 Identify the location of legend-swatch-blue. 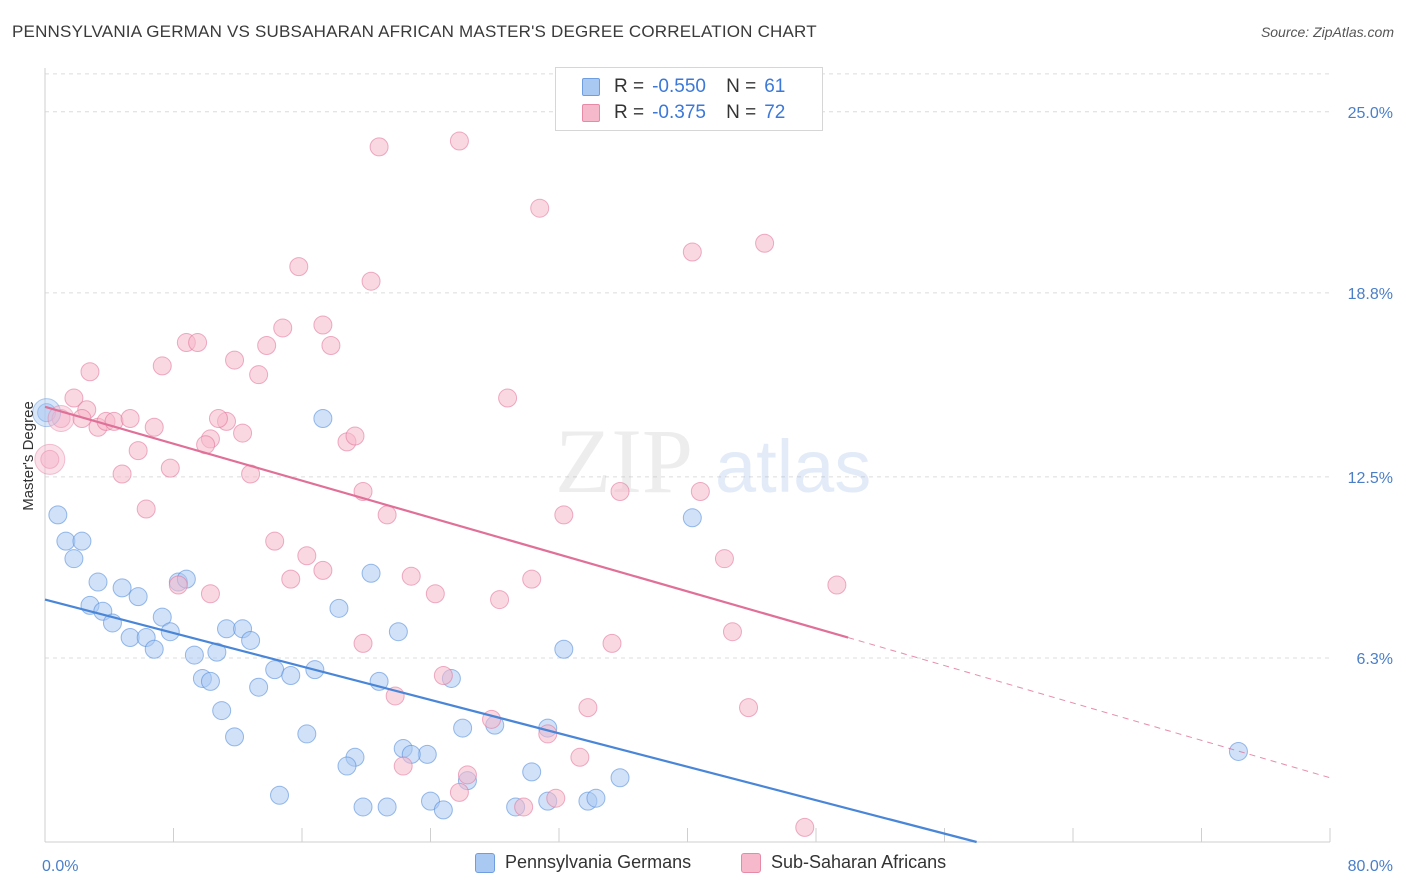
(591, 87).